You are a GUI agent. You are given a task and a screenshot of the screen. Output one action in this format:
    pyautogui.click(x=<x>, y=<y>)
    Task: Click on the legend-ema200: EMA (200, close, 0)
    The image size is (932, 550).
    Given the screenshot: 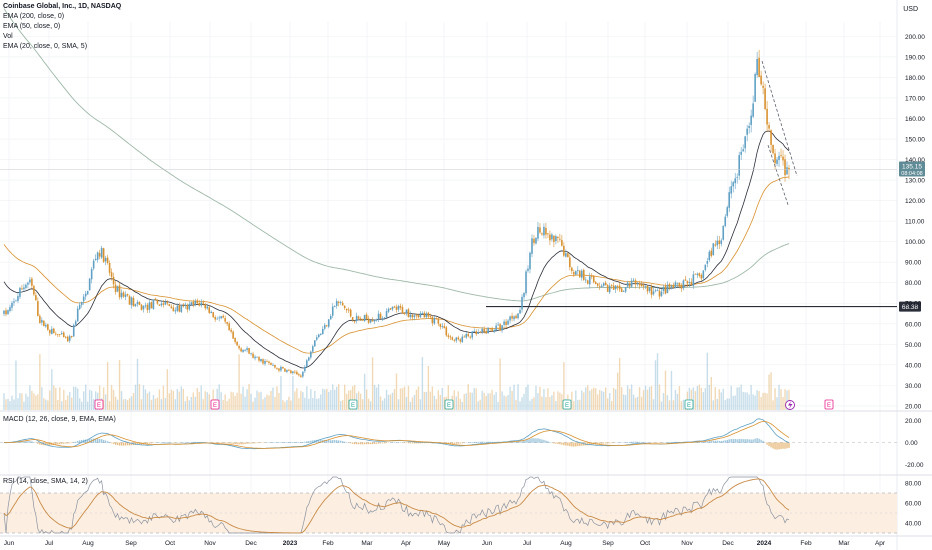 What is the action you would take?
    pyautogui.click(x=34, y=16)
    